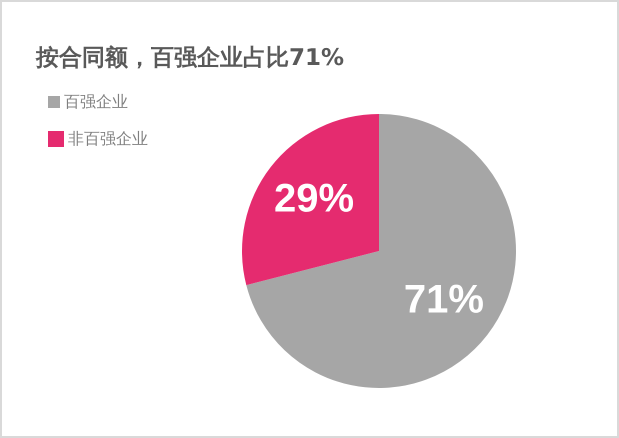 Image resolution: width=619 pixels, height=438 pixels. I want to click on legend-label: 非百强企业, so click(108, 139).